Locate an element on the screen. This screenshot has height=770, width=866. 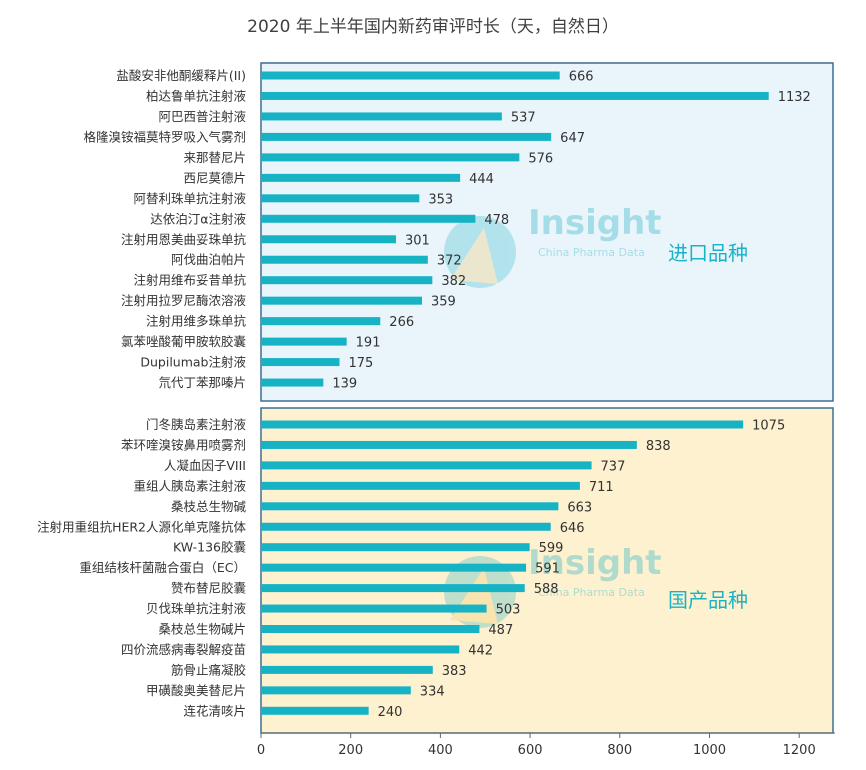
category-label: 达依泊汀α注射液 is located at coordinates (198, 218).